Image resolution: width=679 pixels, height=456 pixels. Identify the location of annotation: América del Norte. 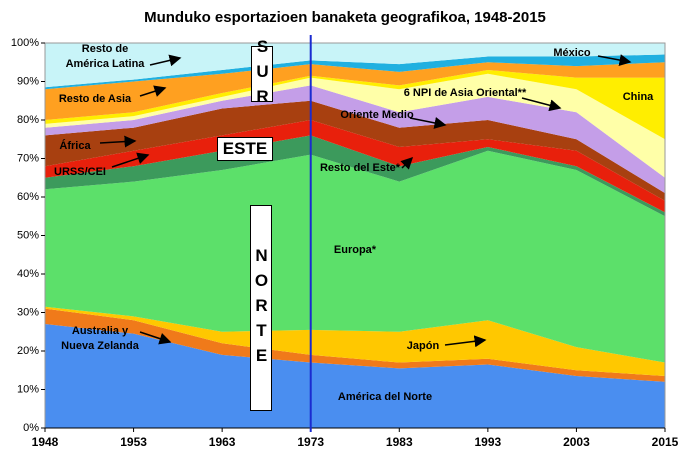
(385, 397).